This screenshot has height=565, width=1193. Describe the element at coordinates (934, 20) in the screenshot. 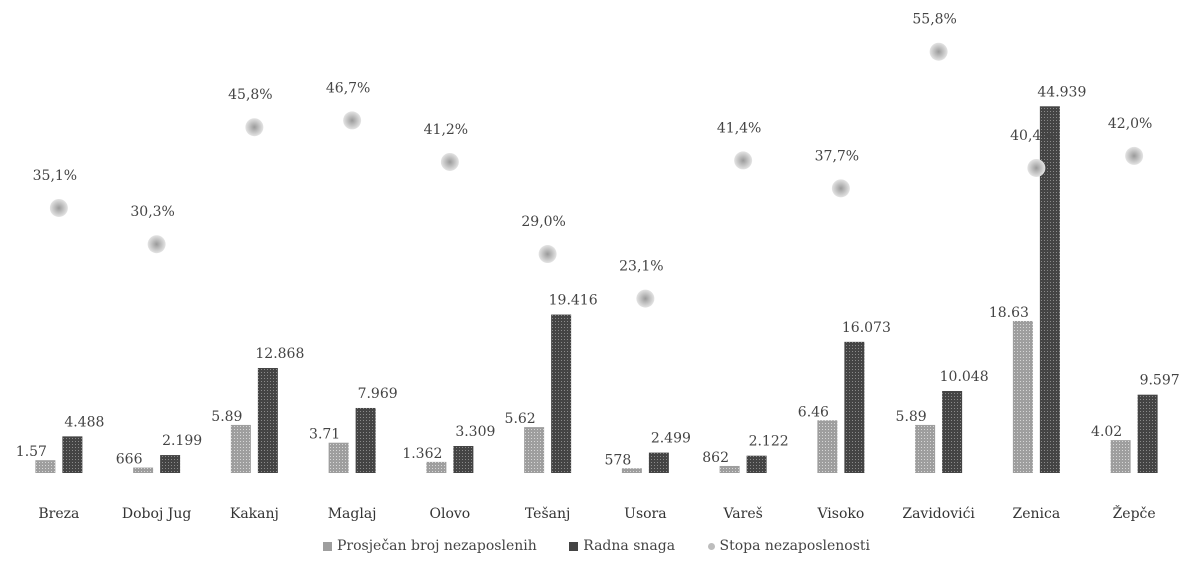

I see `rate-label: 55,8%` at that location.